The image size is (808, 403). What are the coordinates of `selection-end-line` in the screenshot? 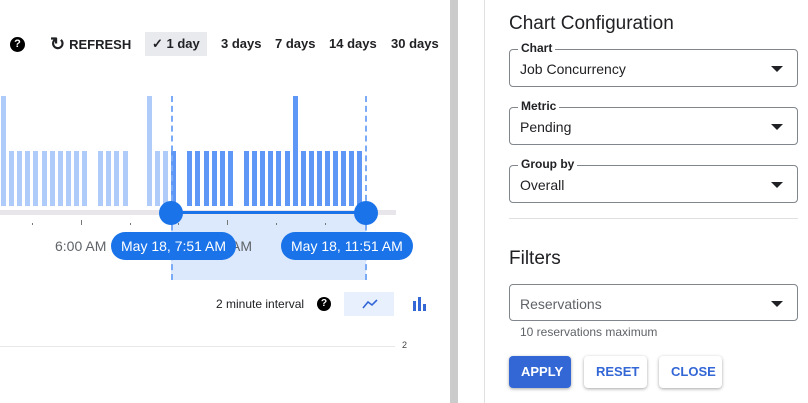 It's located at (366, 188).